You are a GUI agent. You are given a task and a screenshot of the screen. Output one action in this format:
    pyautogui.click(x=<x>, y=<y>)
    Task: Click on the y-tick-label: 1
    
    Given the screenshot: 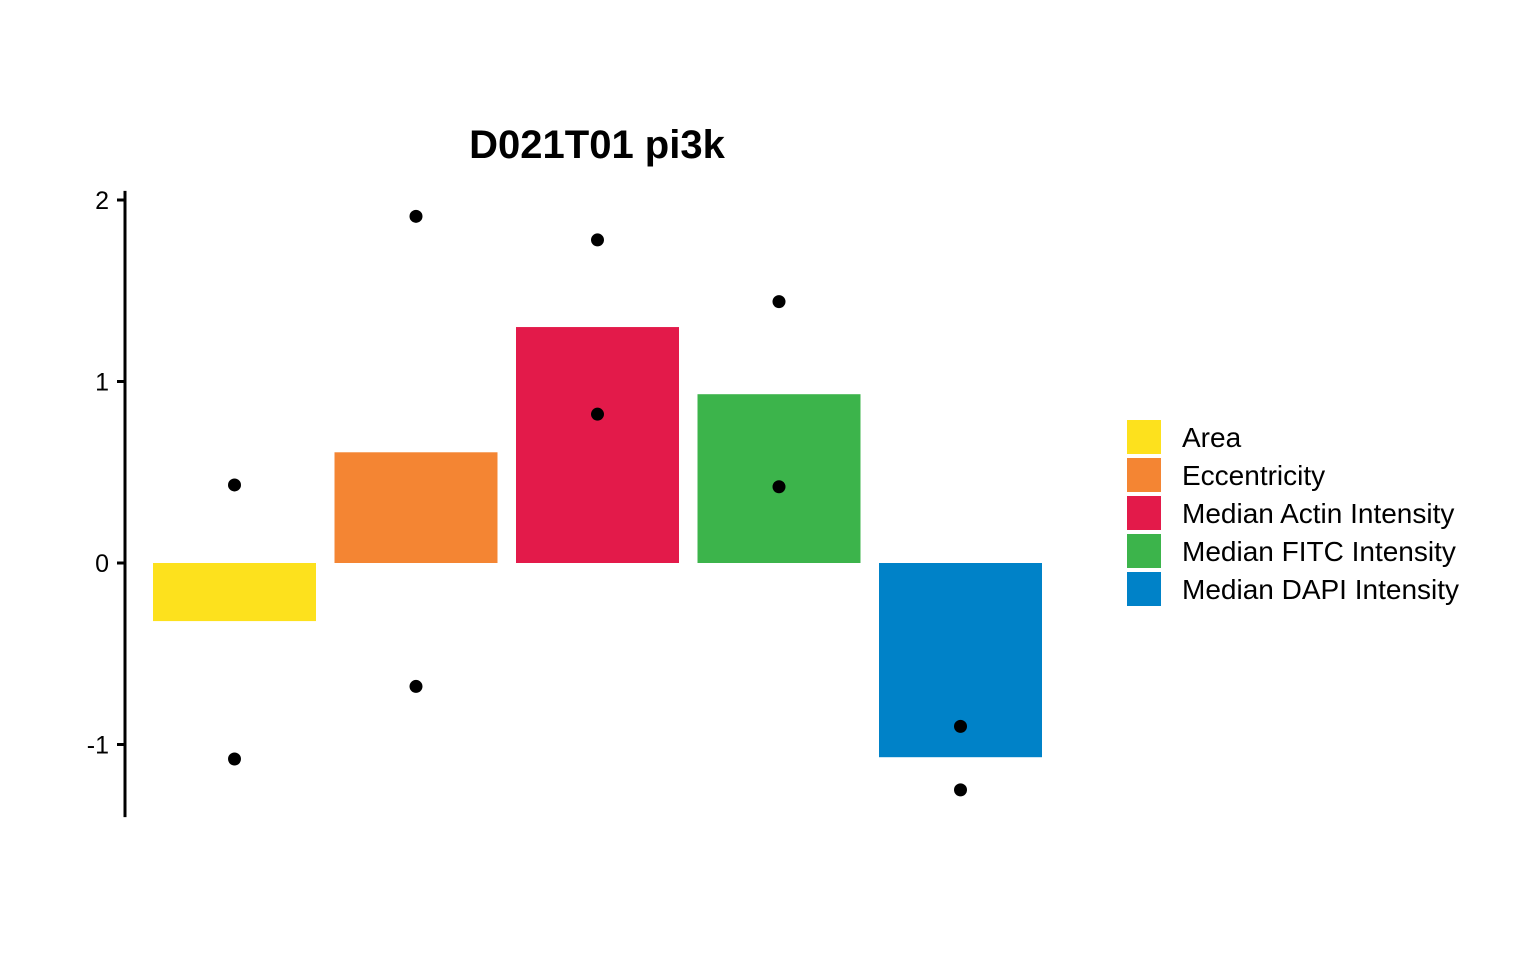 What is the action you would take?
    pyautogui.click(x=102, y=383)
    